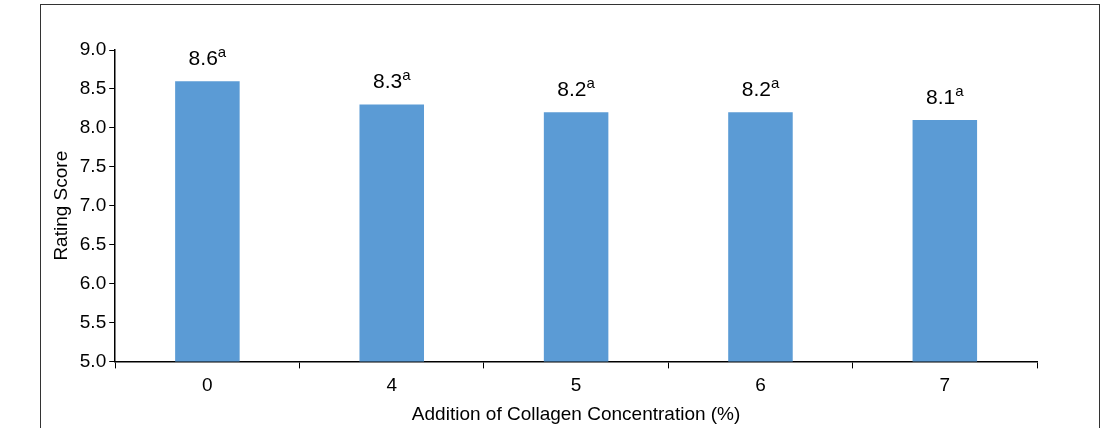 The height and width of the screenshot is (428, 1107). What do you see at coordinates (93, 204) in the screenshot?
I see `y-tick-label: 7.0` at bounding box center [93, 204].